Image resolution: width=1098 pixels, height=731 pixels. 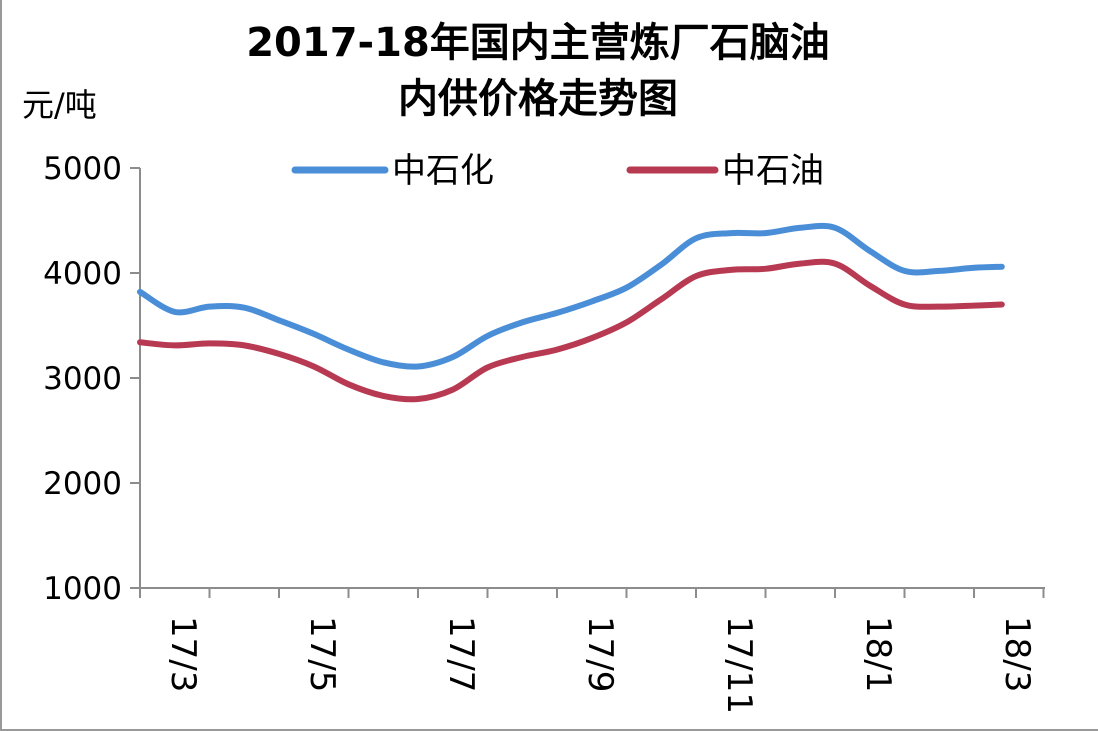 What do you see at coordinates (82, 274) in the screenshot?
I see `y-tick-label: 4000` at bounding box center [82, 274].